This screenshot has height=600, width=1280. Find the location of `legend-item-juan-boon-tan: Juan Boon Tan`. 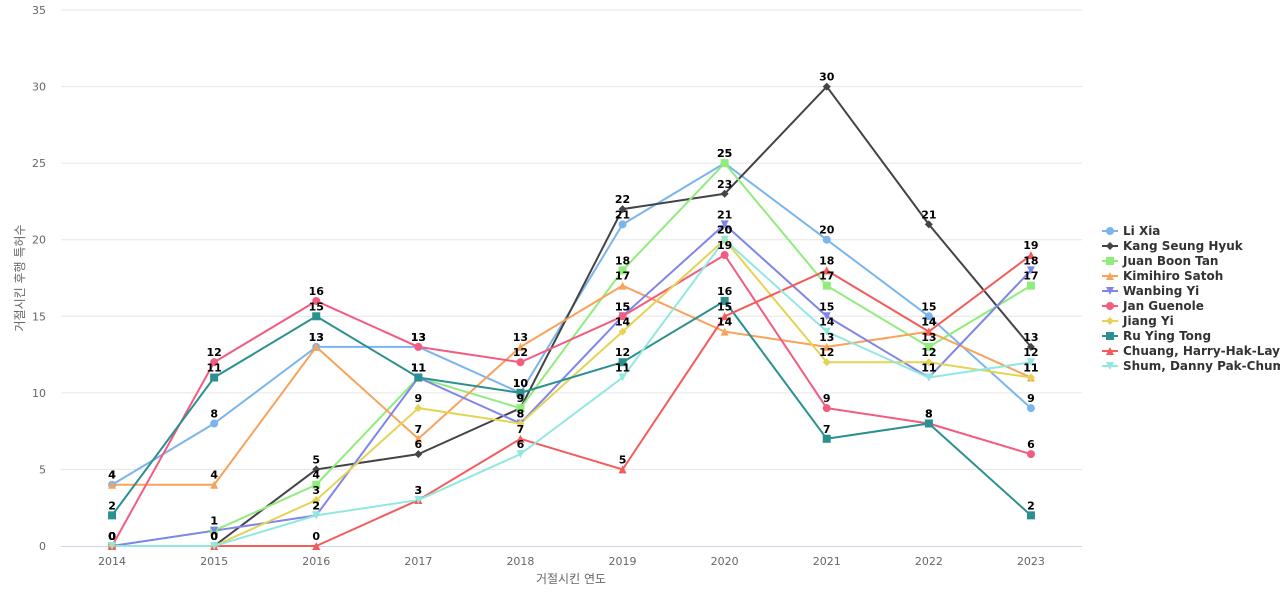

legend-item-juan-boon-tan: Juan Boon Tan is located at coordinates (1160, 261).